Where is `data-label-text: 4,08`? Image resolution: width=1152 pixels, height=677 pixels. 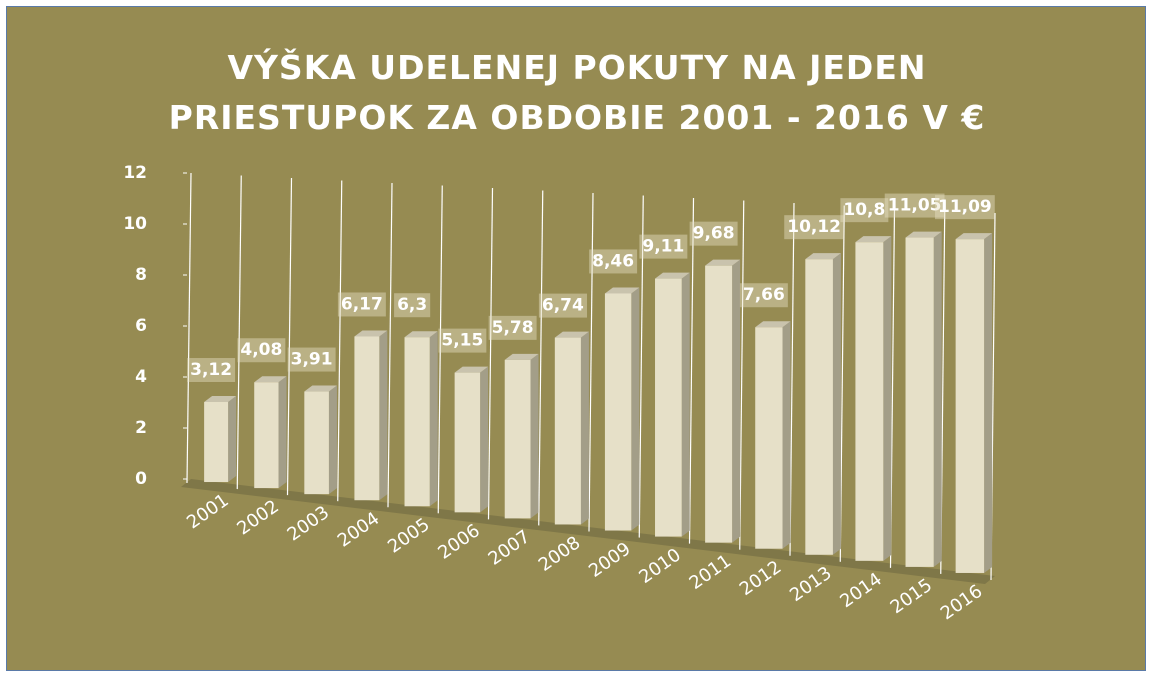 data-label-text: 4,08 is located at coordinates (261, 350).